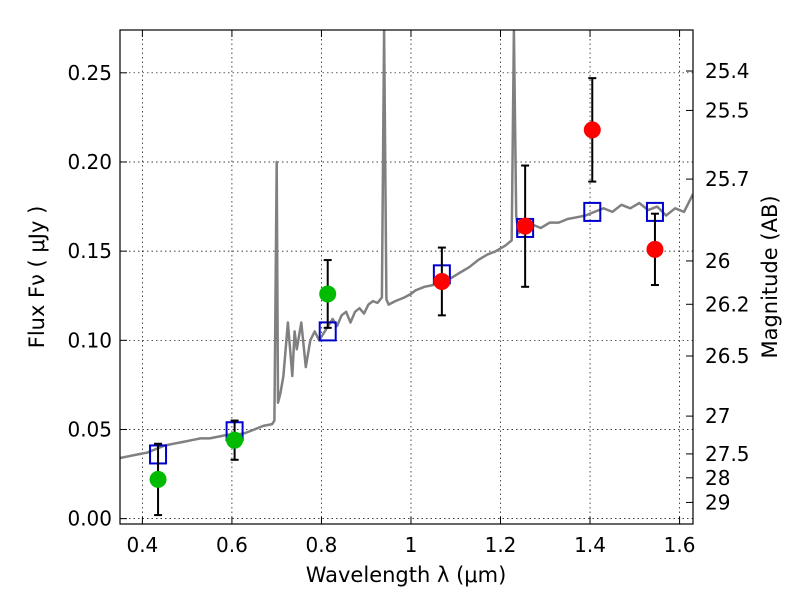 The height and width of the screenshot is (600, 800). I want to click on y-tick-label: 0.20, so click(89, 162).